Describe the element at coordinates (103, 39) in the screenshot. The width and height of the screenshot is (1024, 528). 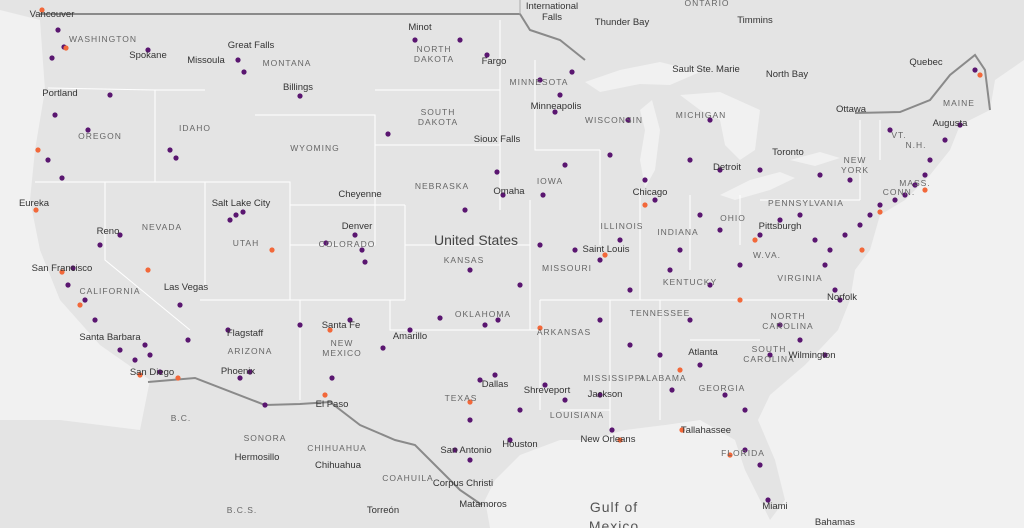
I see `region-label: WASHINGTON` at that location.